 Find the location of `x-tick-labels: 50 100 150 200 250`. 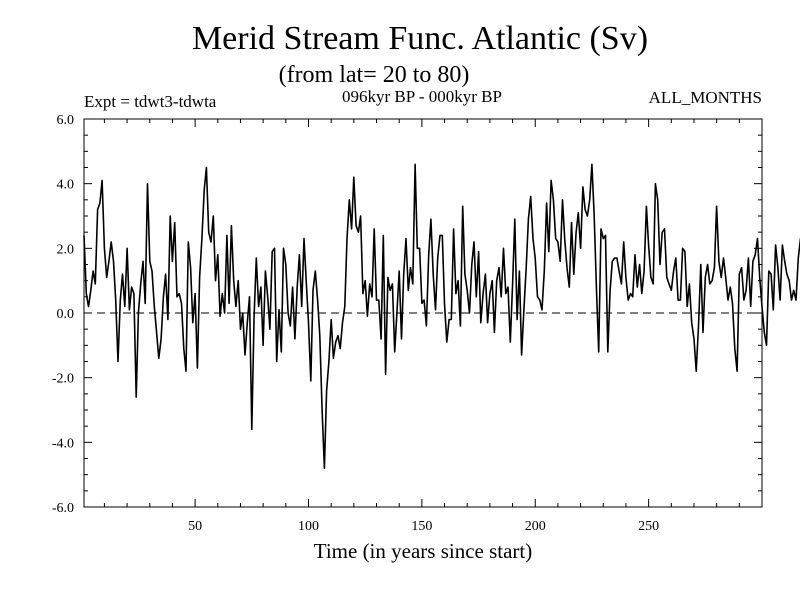

x-tick-labels: 50 100 150 200 250 is located at coordinates (423, 526).